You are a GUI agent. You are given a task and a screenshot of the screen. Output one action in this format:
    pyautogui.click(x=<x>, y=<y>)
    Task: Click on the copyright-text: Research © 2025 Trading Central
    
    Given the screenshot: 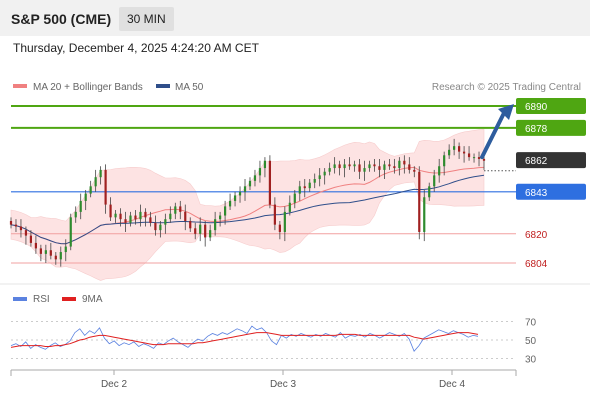 What is the action you would take?
    pyautogui.click(x=506, y=87)
    